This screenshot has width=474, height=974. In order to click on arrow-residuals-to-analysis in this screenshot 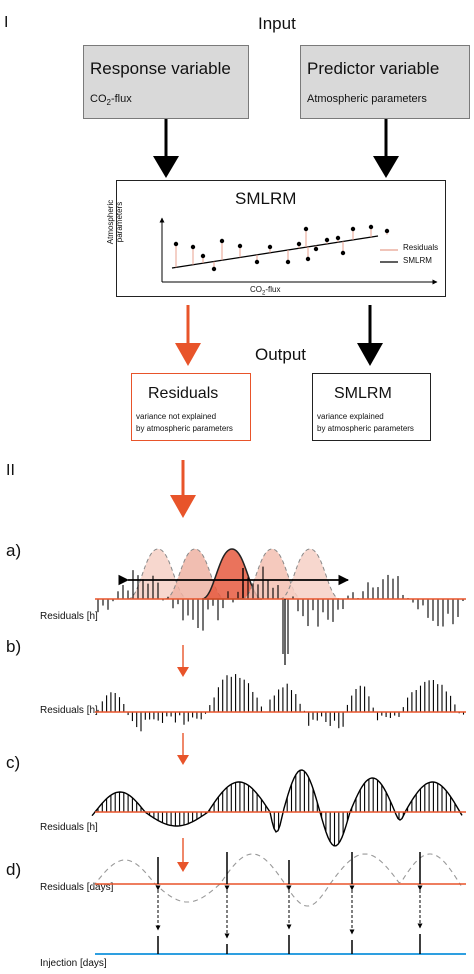, I will do `click(183, 489)`.